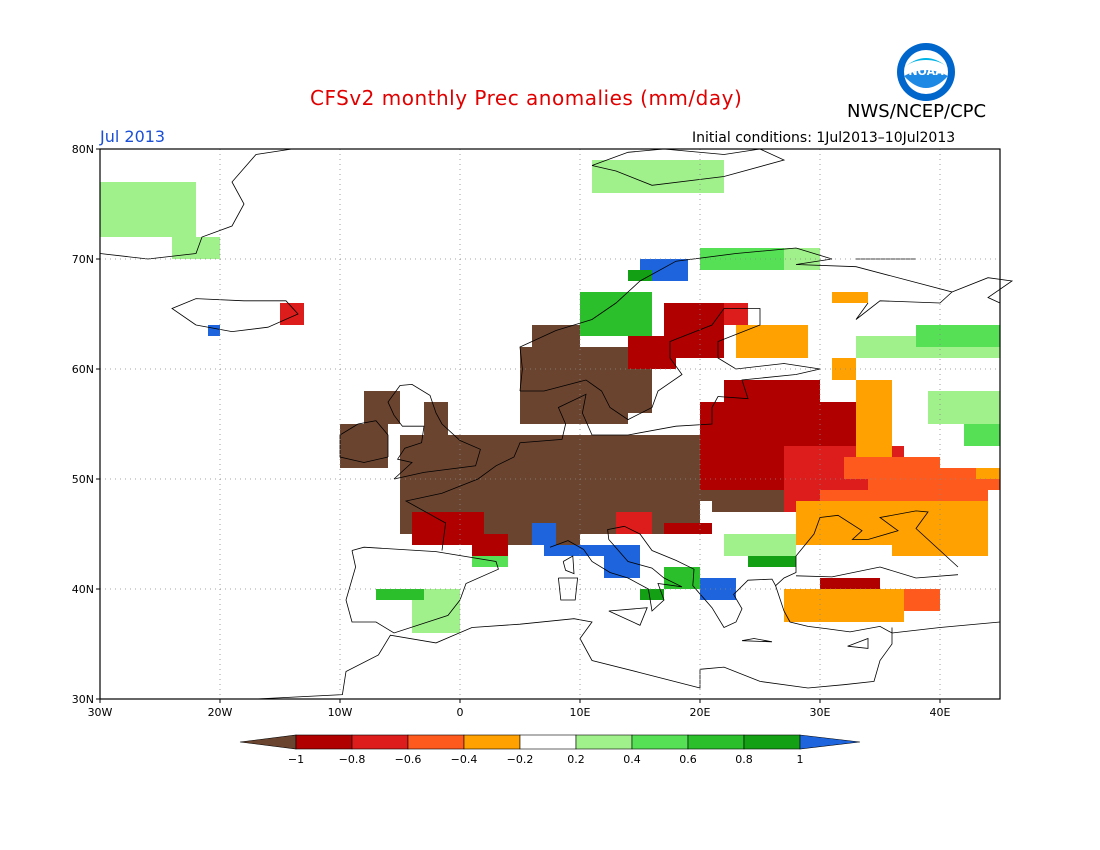  Describe the element at coordinates (580, 712) in the screenshot. I see `lon-tick-label: 10E` at that location.